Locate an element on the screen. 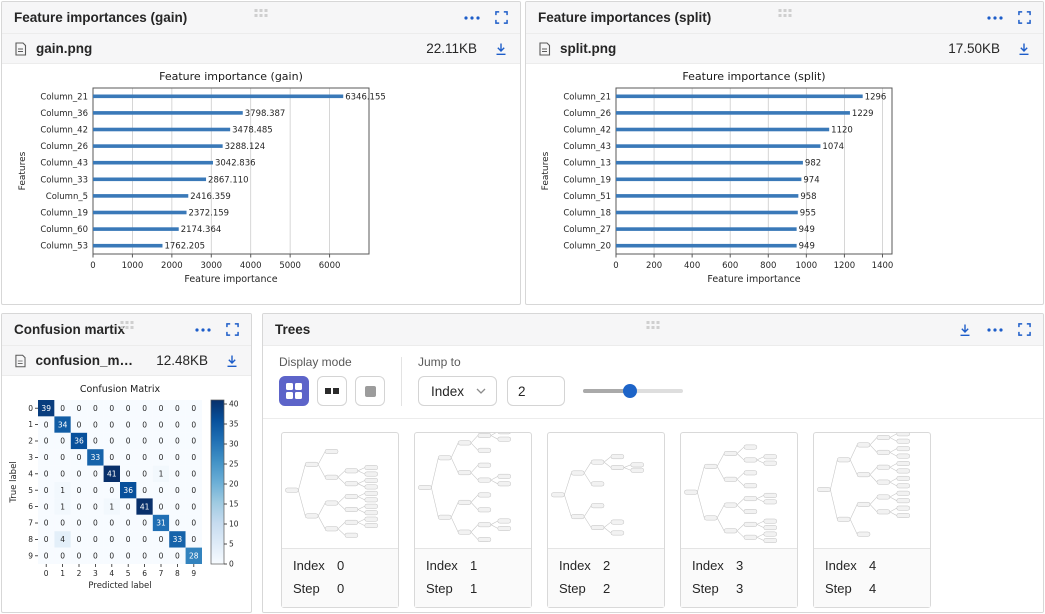 Image resolution: width=1045 pixels, height=614 pixels. svg-text: 2000 is located at coordinates (172, 266).